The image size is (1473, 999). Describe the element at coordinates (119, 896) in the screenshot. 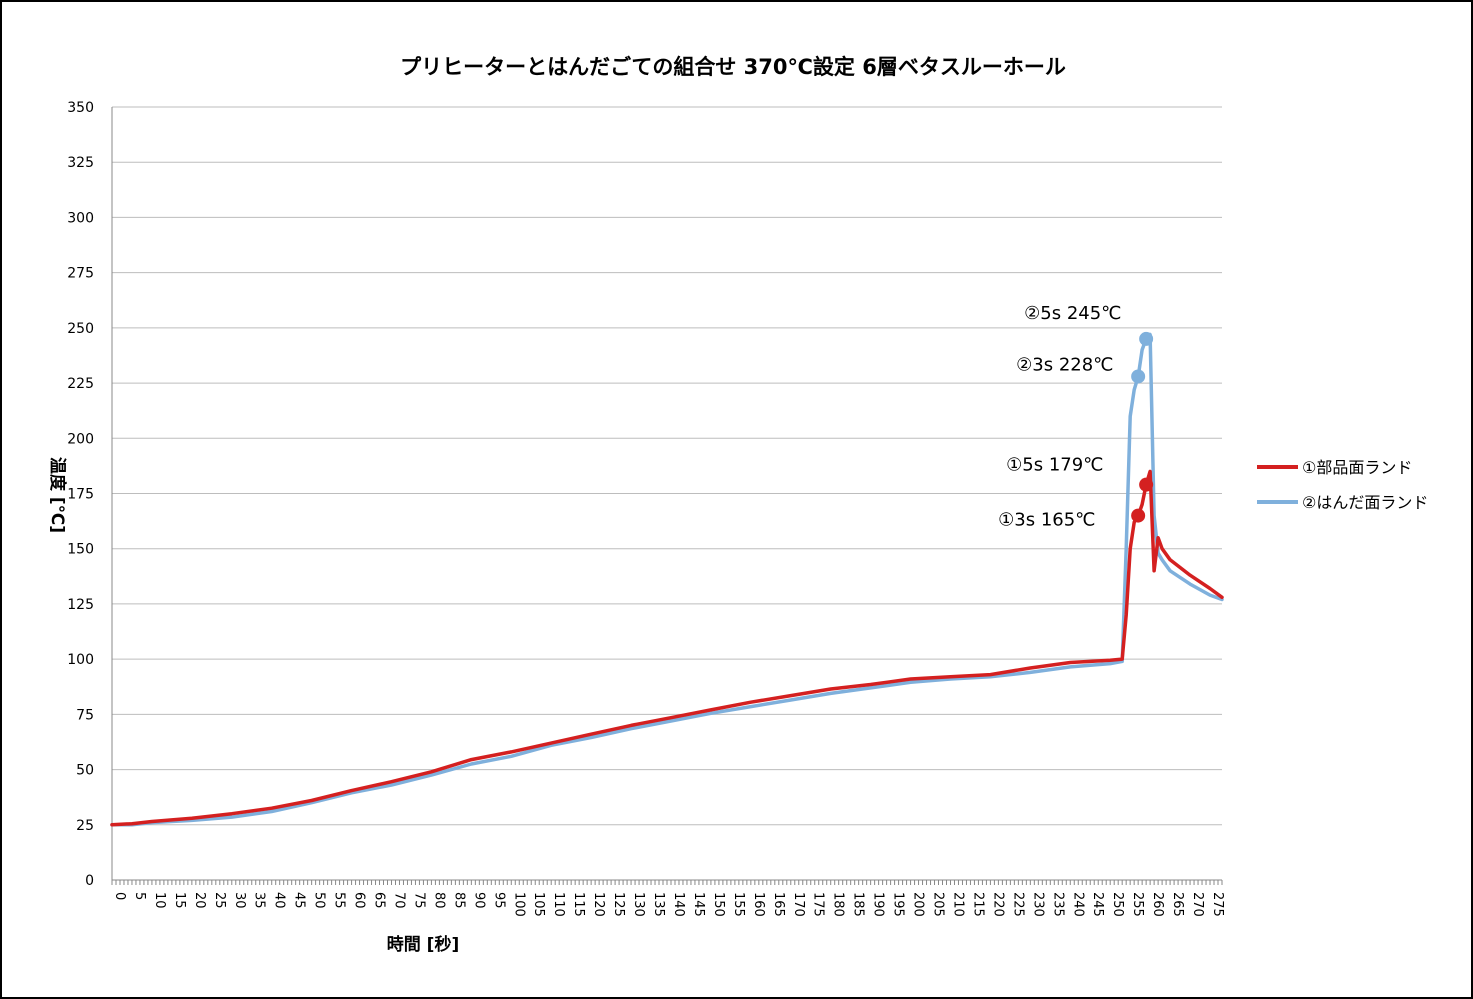

I see `x-tick-label: 0` at that location.